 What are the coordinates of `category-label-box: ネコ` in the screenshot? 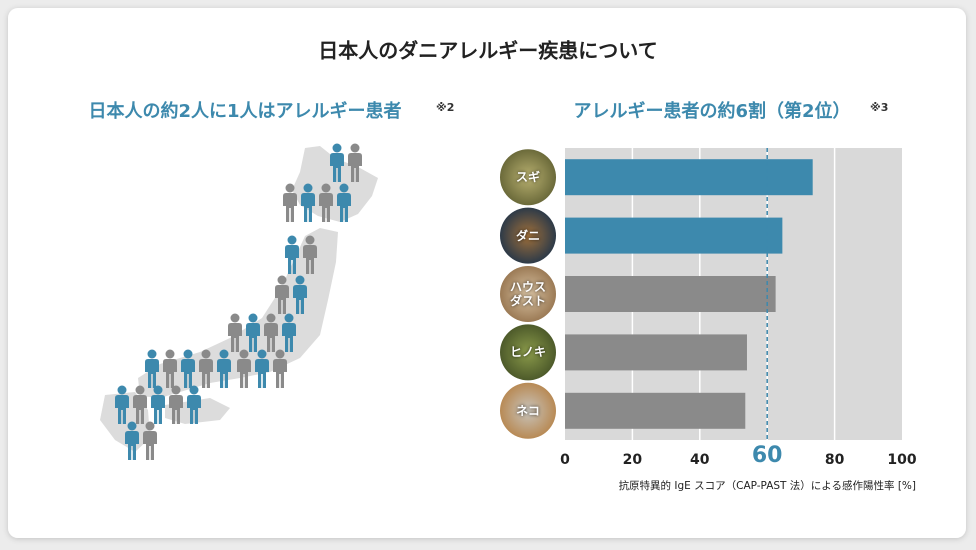 It's located at (528, 410).